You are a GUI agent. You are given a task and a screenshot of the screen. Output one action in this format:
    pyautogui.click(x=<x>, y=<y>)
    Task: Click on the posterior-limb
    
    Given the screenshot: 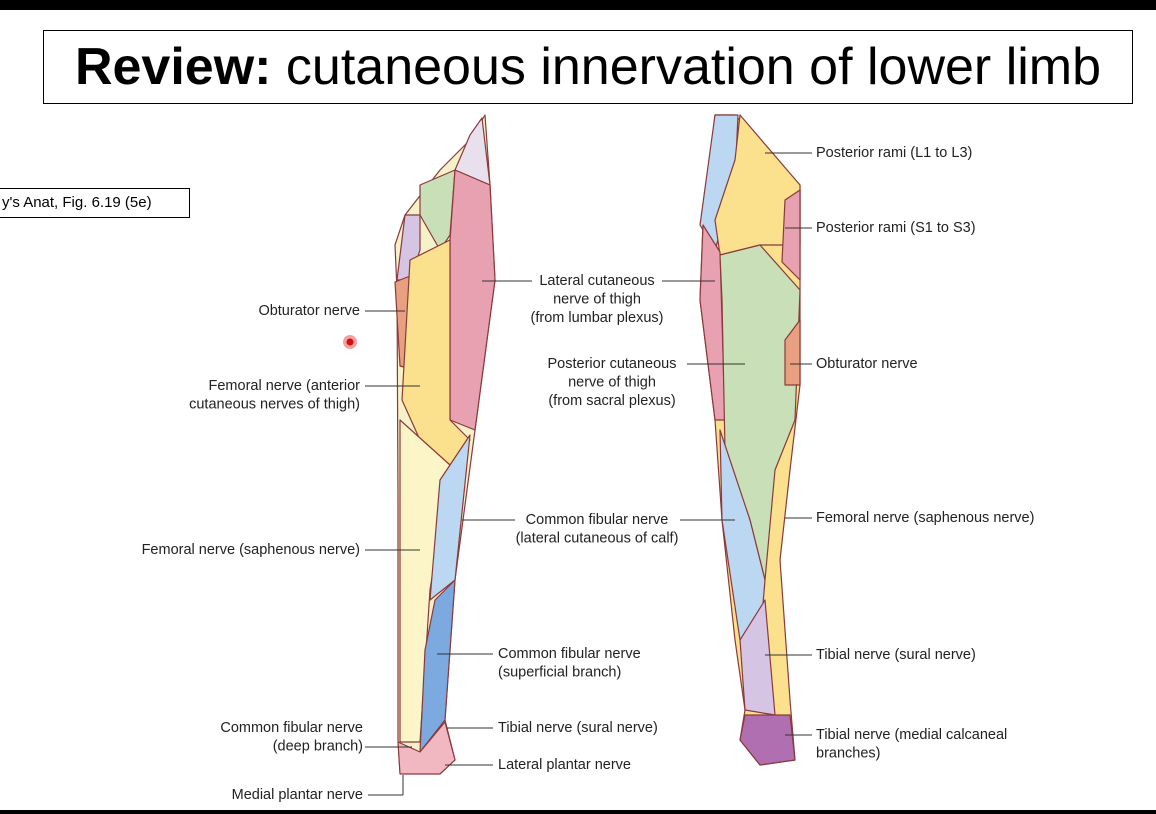 What is the action you would take?
    pyautogui.click(x=750, y=440)
    